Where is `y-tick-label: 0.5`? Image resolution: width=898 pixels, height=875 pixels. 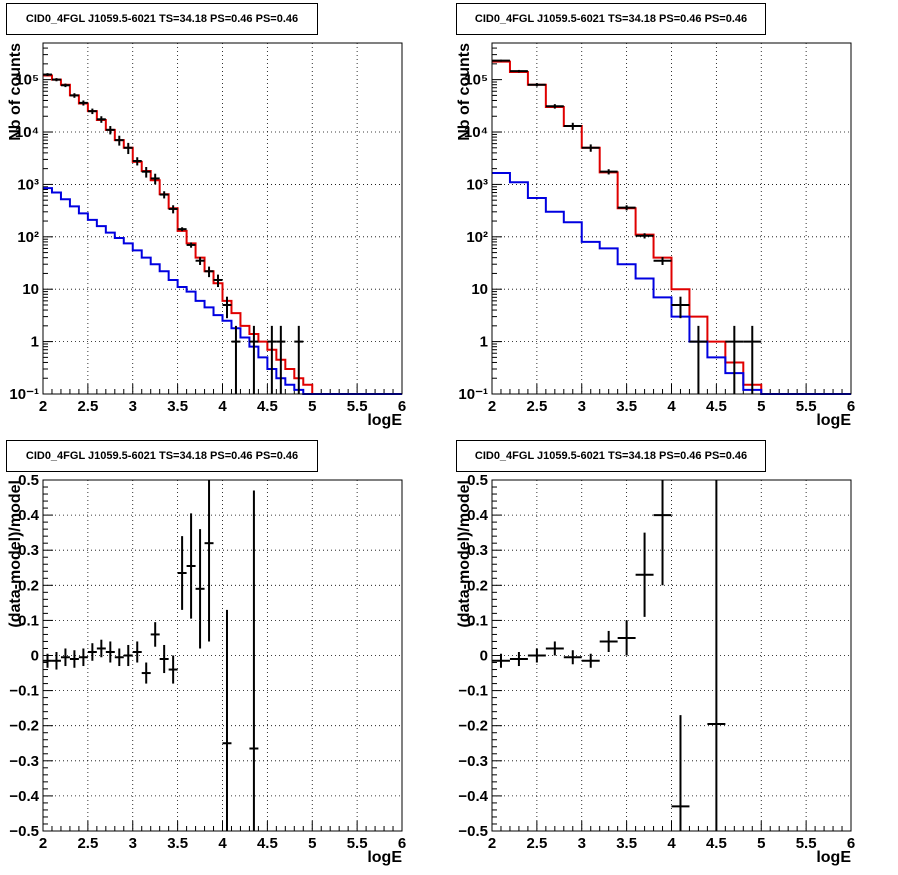
y-tick-label: 0.5 is located at coordinates (28, 480).